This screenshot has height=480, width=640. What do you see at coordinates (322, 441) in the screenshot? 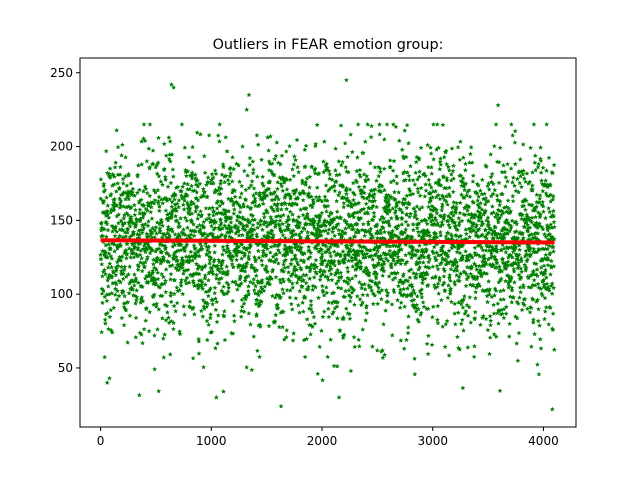
I see `x-tick-label: 2000` at bounding box center [322, 441].